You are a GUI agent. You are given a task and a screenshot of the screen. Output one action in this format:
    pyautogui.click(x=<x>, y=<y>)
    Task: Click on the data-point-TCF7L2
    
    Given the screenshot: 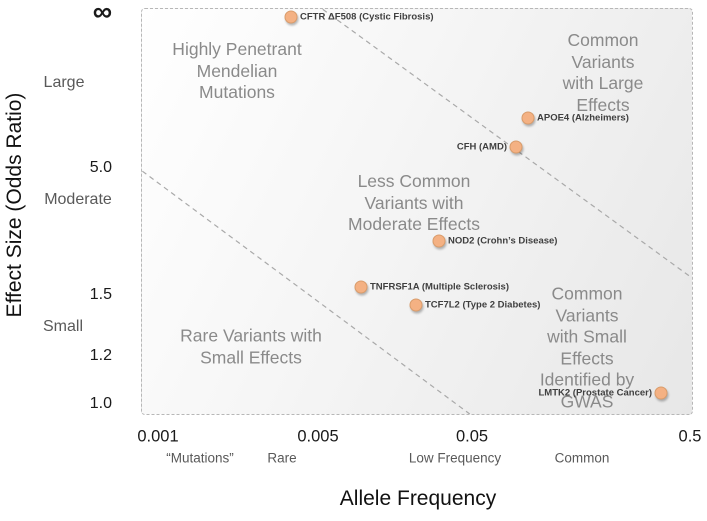 What is the action you would take?
    pyautogui.click(x=416, y=305)
    